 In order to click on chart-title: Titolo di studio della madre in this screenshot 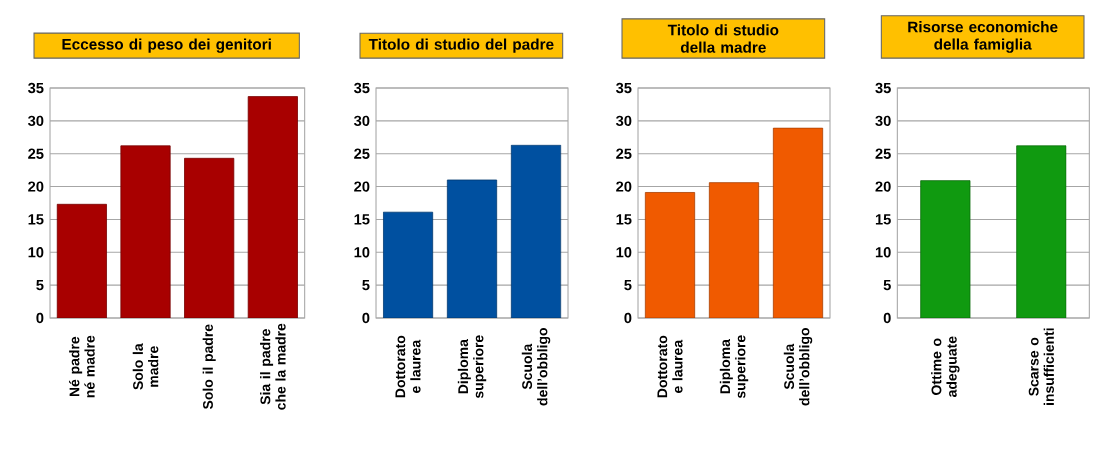, I will do `click(723, 38)`.